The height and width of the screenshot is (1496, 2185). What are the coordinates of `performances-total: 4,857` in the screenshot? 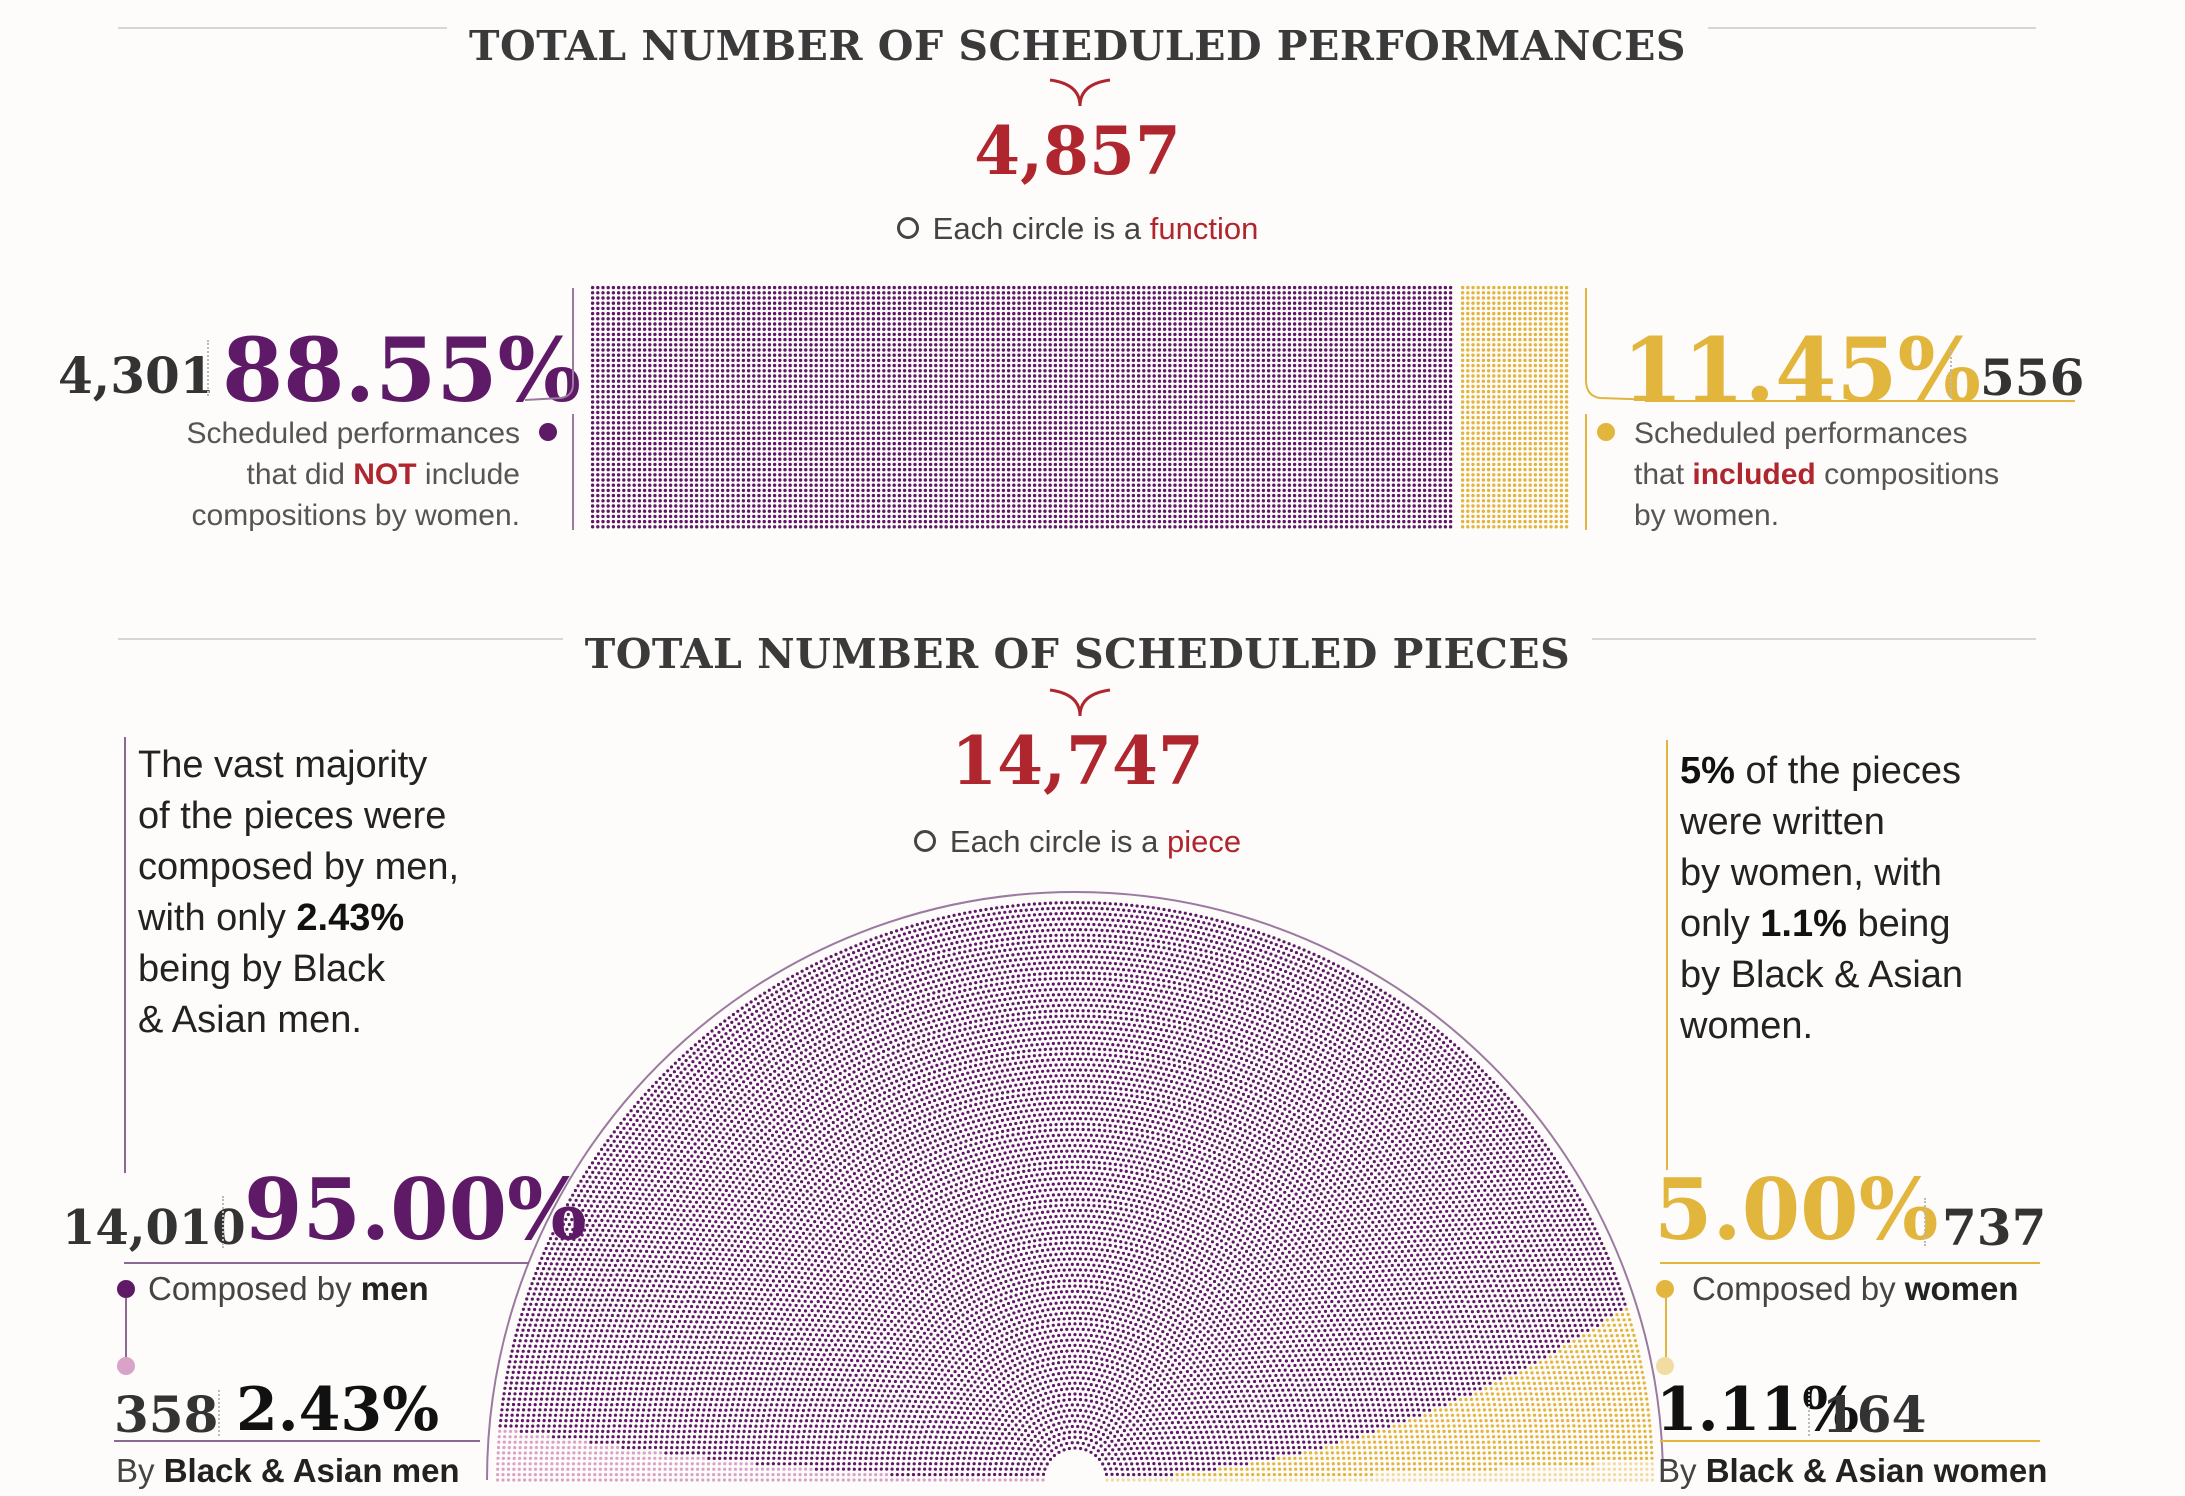 It's located at (1077, 151).